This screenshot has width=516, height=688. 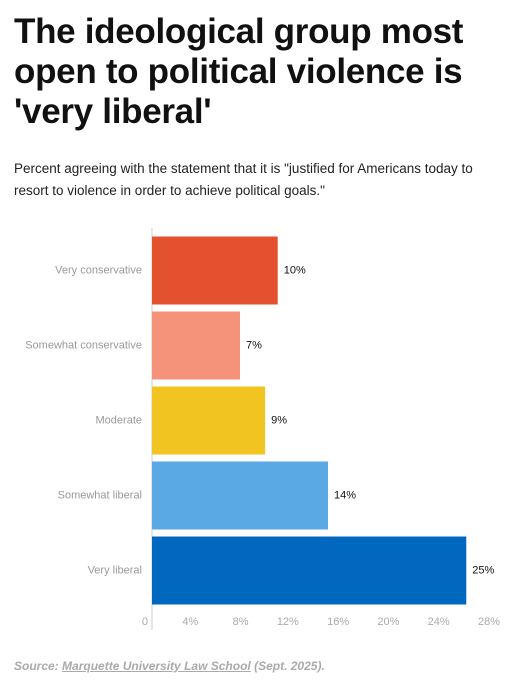 I want to click on source-prefix: Source:, so click(x=36, y=666).